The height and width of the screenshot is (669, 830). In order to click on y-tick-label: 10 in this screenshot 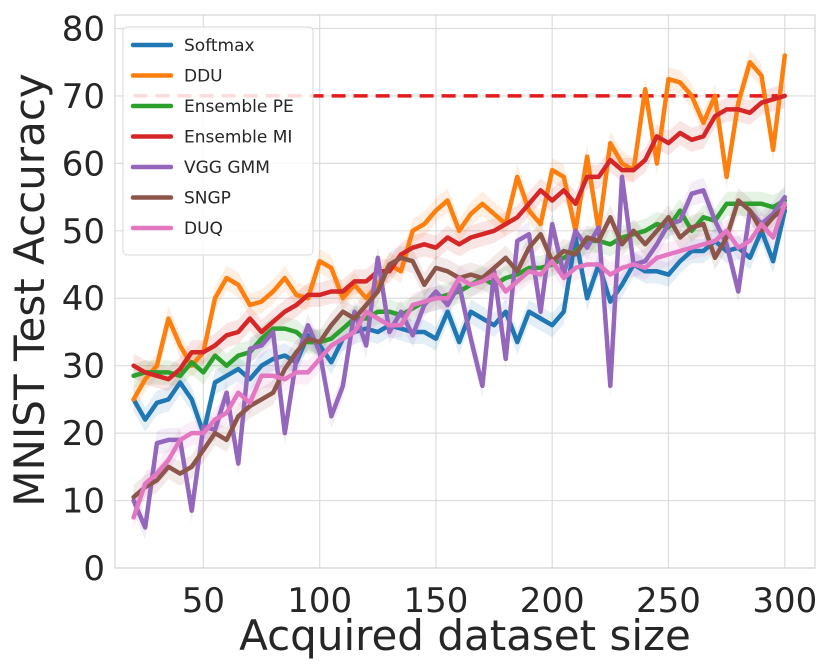, I will do `click(83, 502)`.